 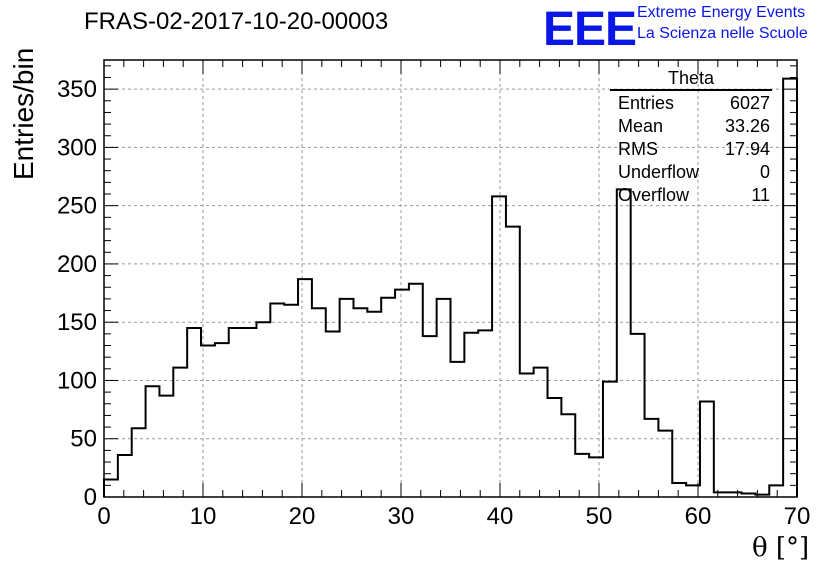 What do you see at coordinates (302, 516) in the screenshot?
I see `x-tick-label: 20` at bounding box center [302, 516].